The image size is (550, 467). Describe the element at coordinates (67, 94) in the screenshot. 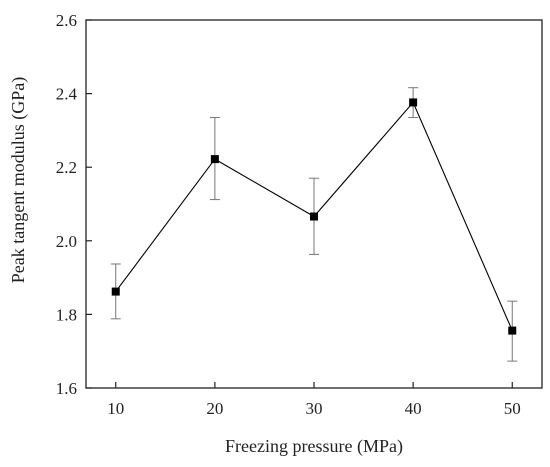

I see `y-tick-label: 2.4` at that location.